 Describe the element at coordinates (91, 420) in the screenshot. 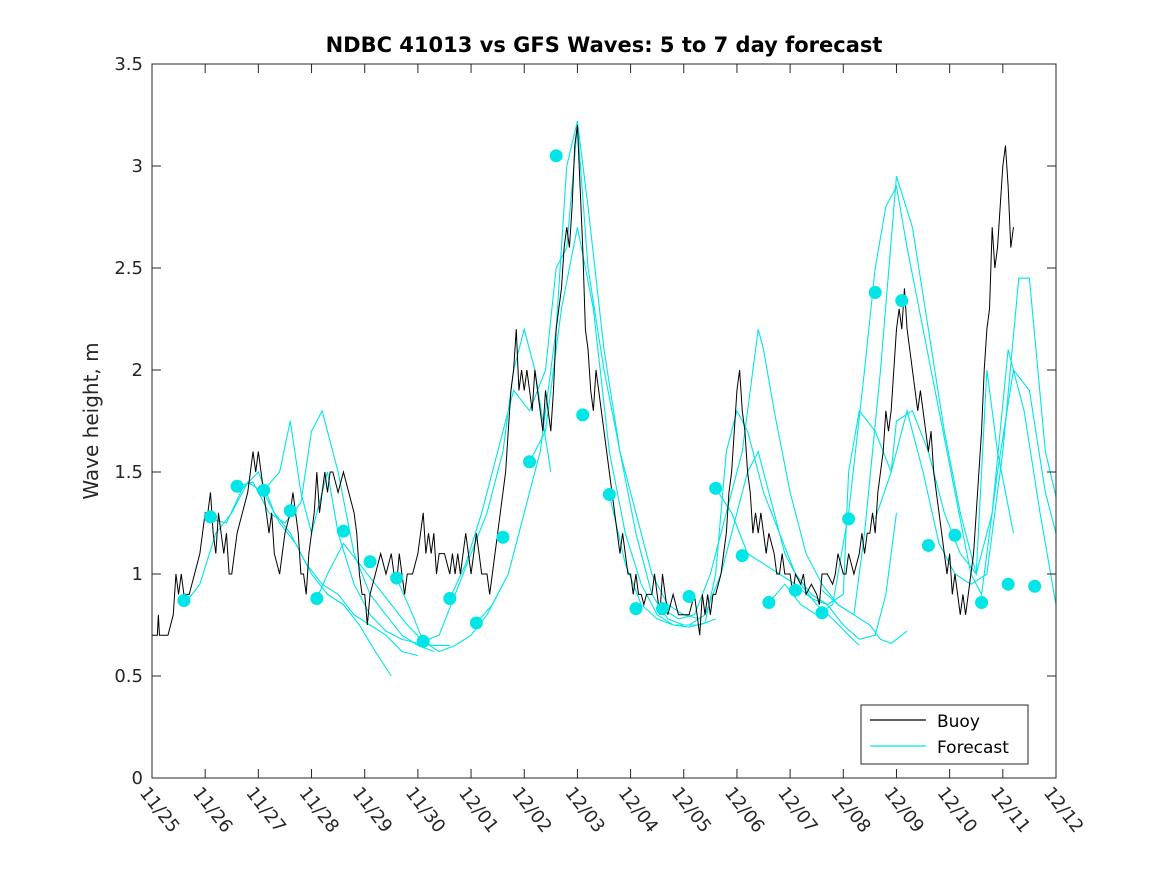

I see `y-axis-label: Wave height, m` at that location.